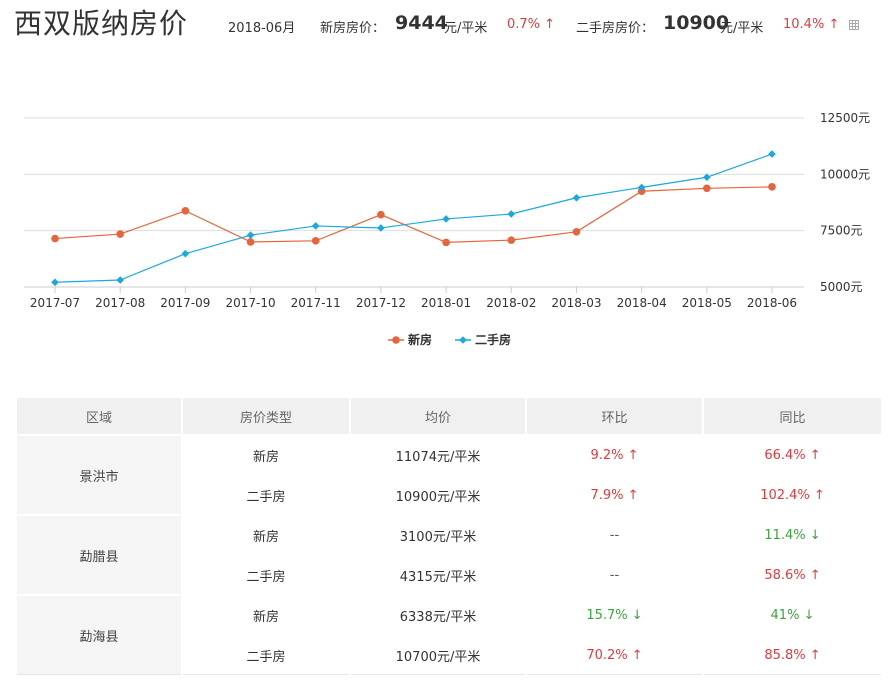  I want to click on report-month: 2018-06月, so click(262, 28).